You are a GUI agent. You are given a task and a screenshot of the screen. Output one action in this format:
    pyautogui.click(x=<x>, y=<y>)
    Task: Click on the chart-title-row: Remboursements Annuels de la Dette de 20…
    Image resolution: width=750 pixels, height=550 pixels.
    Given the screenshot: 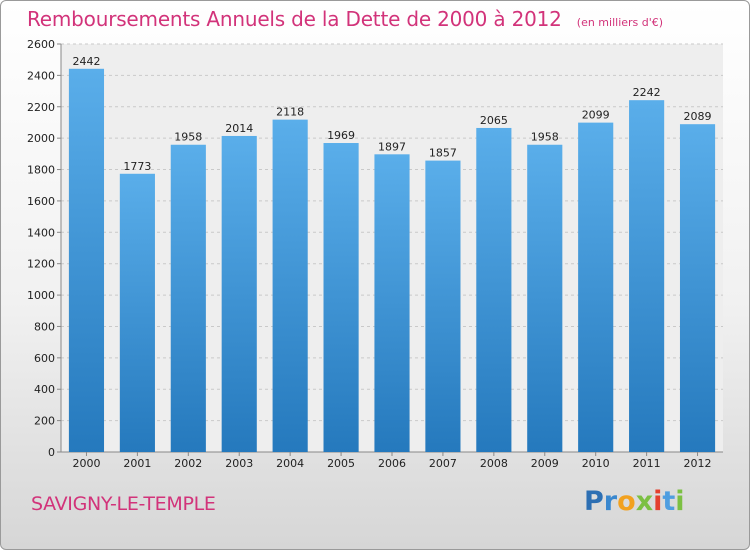 What is the action you would take?
    pyautogui.click(x=345, y=19)
    